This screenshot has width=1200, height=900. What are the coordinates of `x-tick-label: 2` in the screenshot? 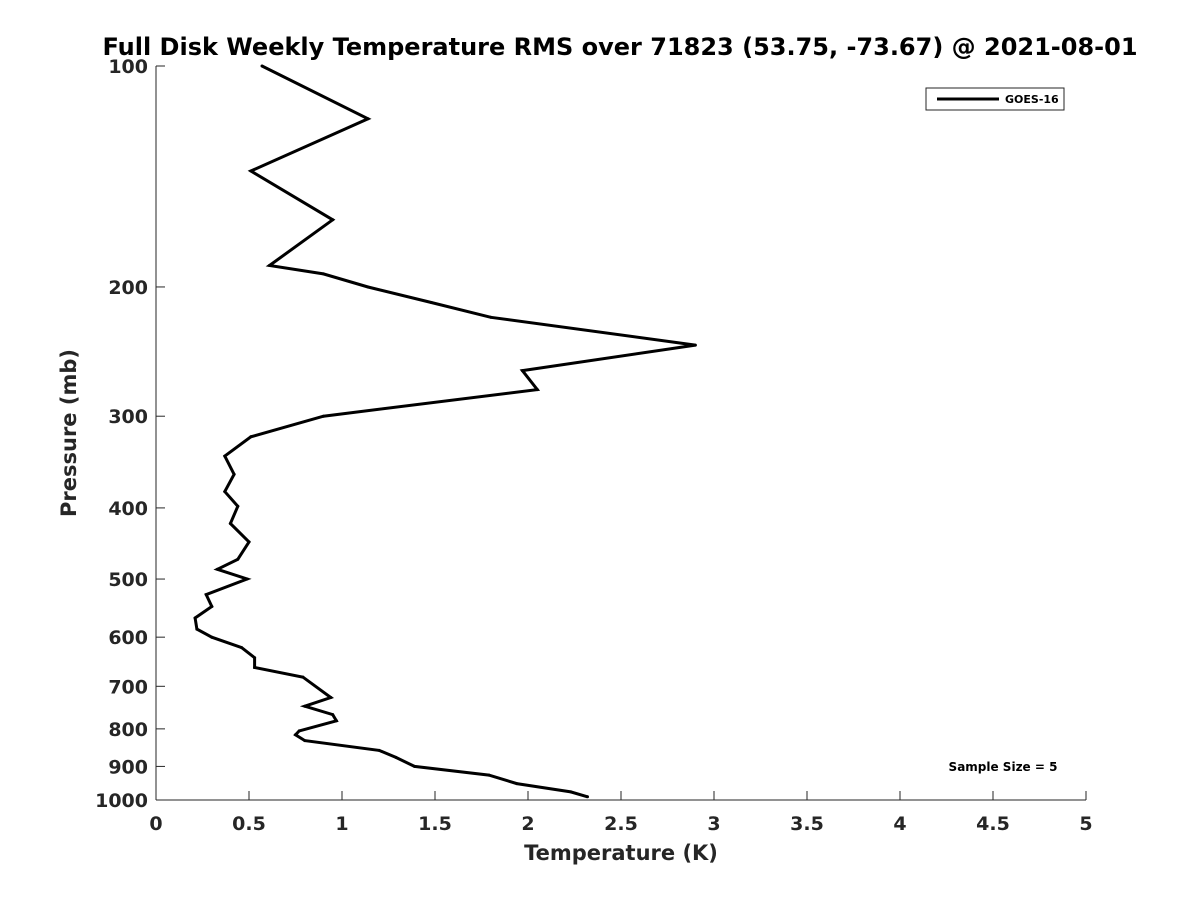 It's located at (527, 824).